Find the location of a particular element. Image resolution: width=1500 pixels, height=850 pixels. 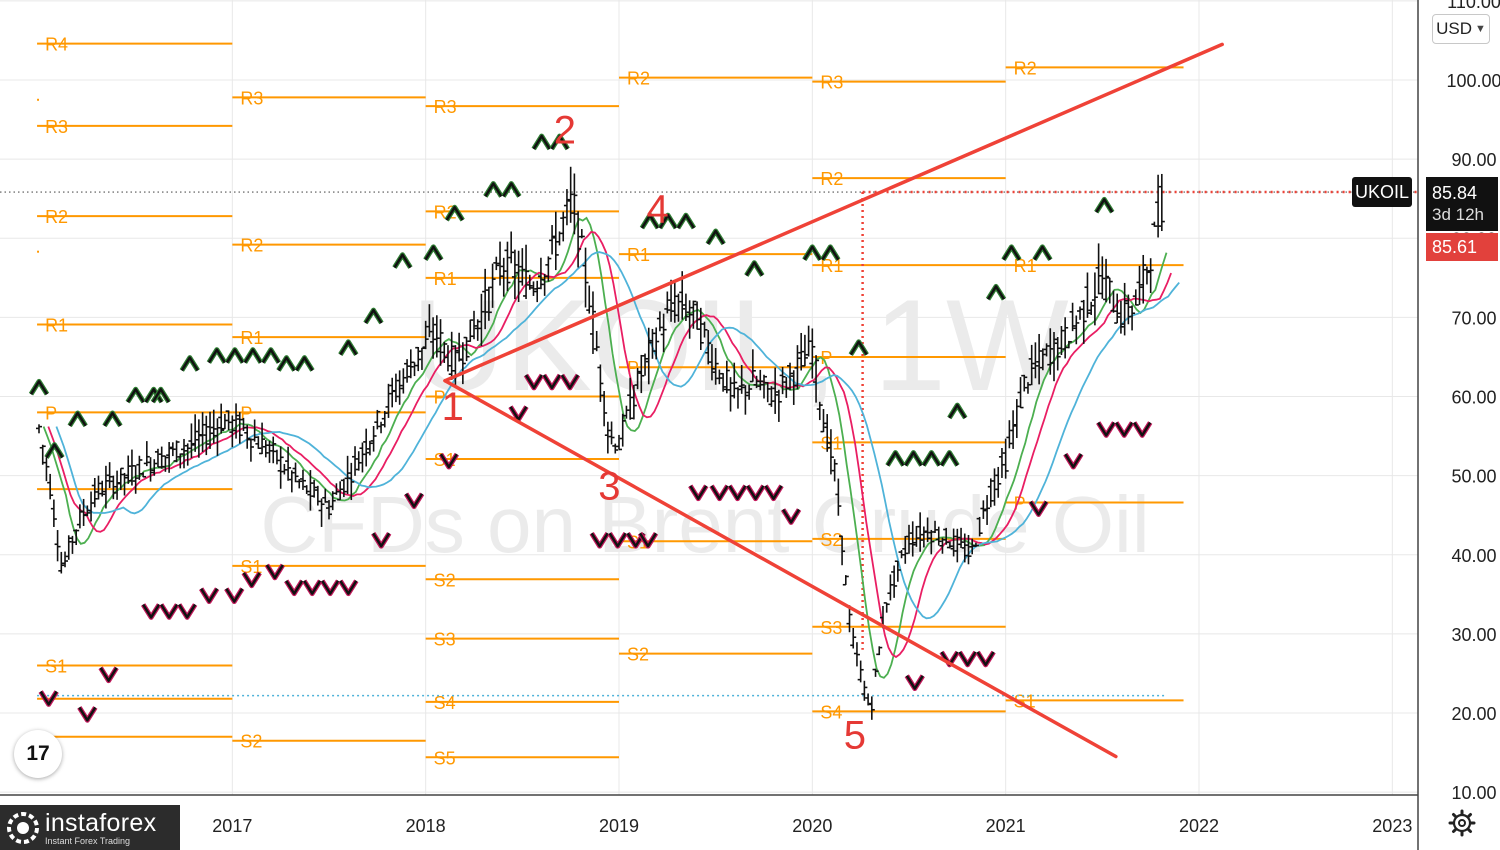

instaforex-logo: instaforex Instant Forex Trading is located at coordinates (90, 827).